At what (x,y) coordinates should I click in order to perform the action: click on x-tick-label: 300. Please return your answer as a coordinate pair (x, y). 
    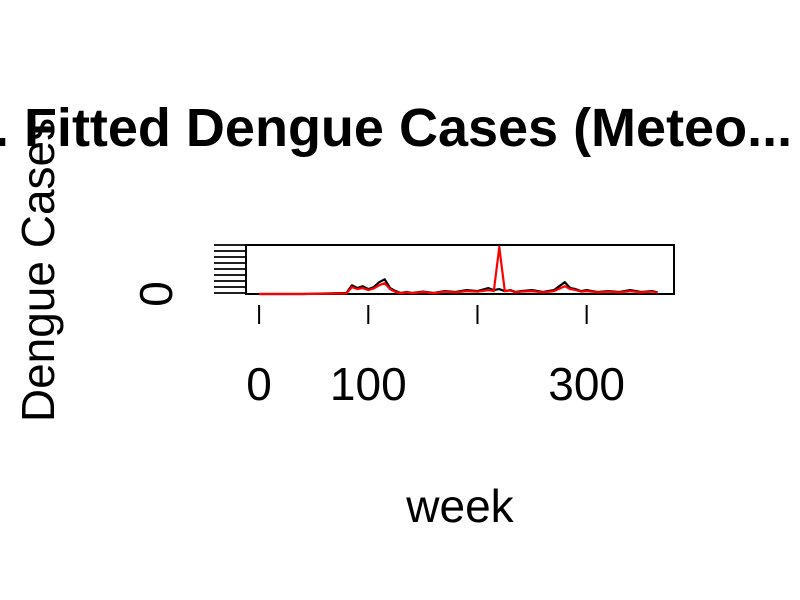
    Looking at the image, I should click on (586, 384).